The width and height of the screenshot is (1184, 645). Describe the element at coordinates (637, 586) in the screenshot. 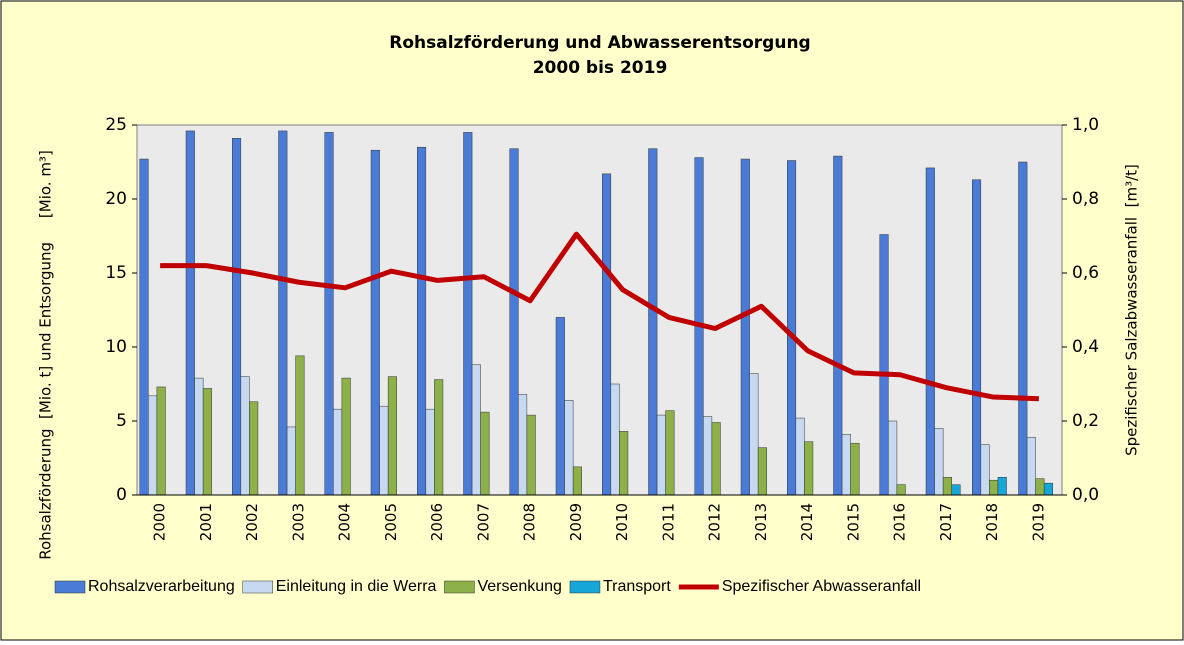

I see `legend-label: Transport` at that location.